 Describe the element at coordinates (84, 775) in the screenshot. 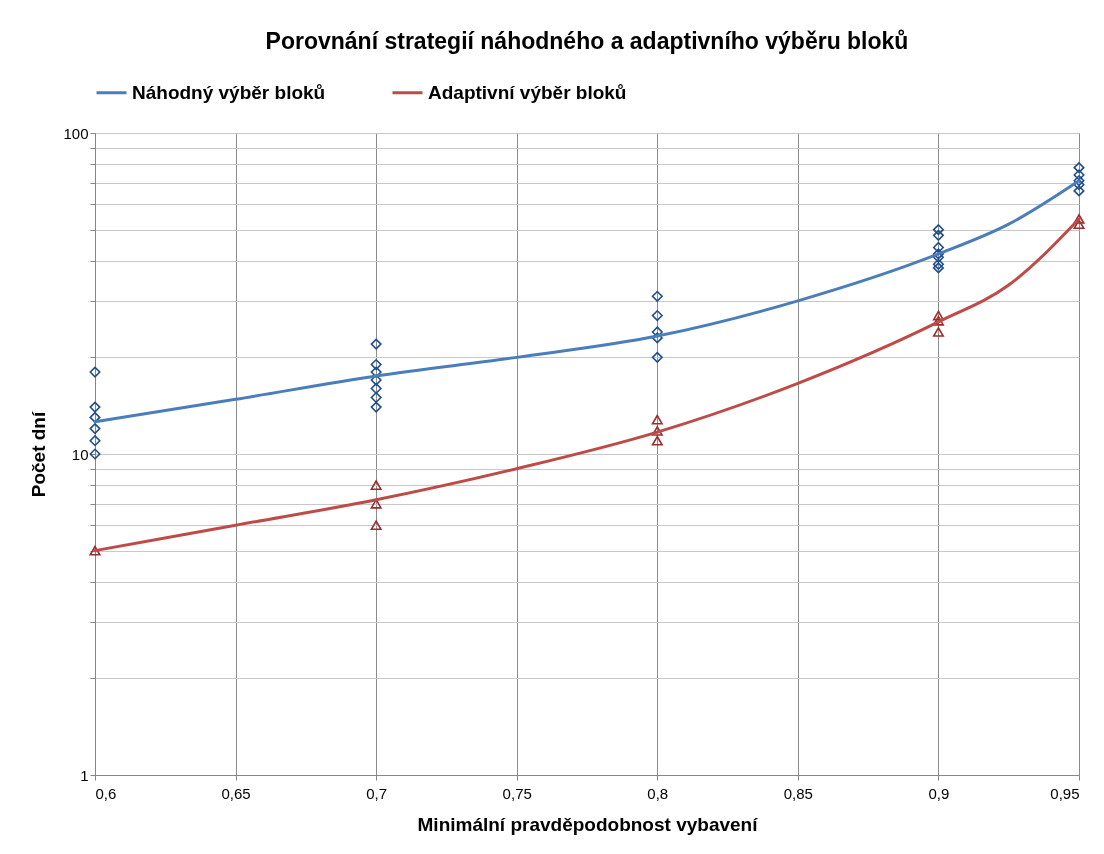

I see `y-tick-label: 1` at that location.